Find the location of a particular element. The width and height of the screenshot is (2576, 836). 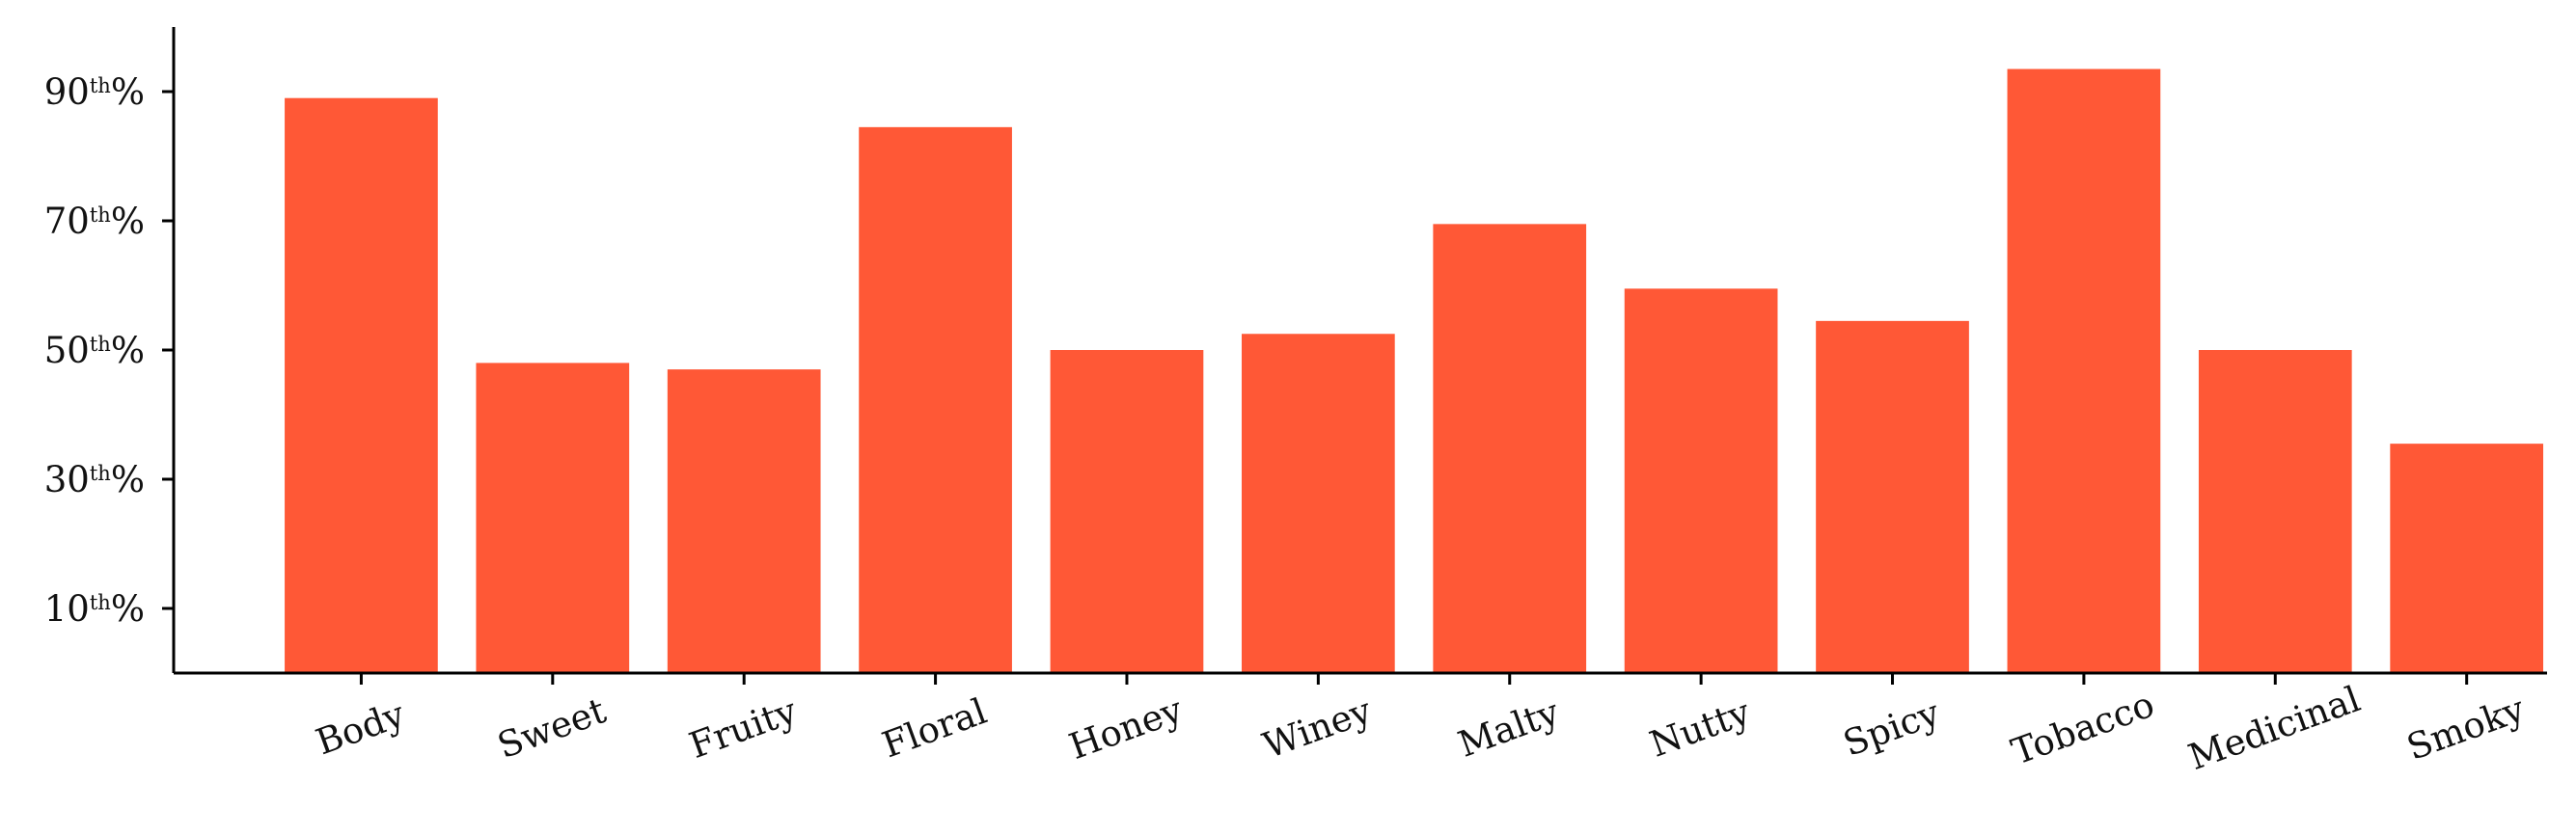

bar-smoky is located at coordinates (2467, 558).